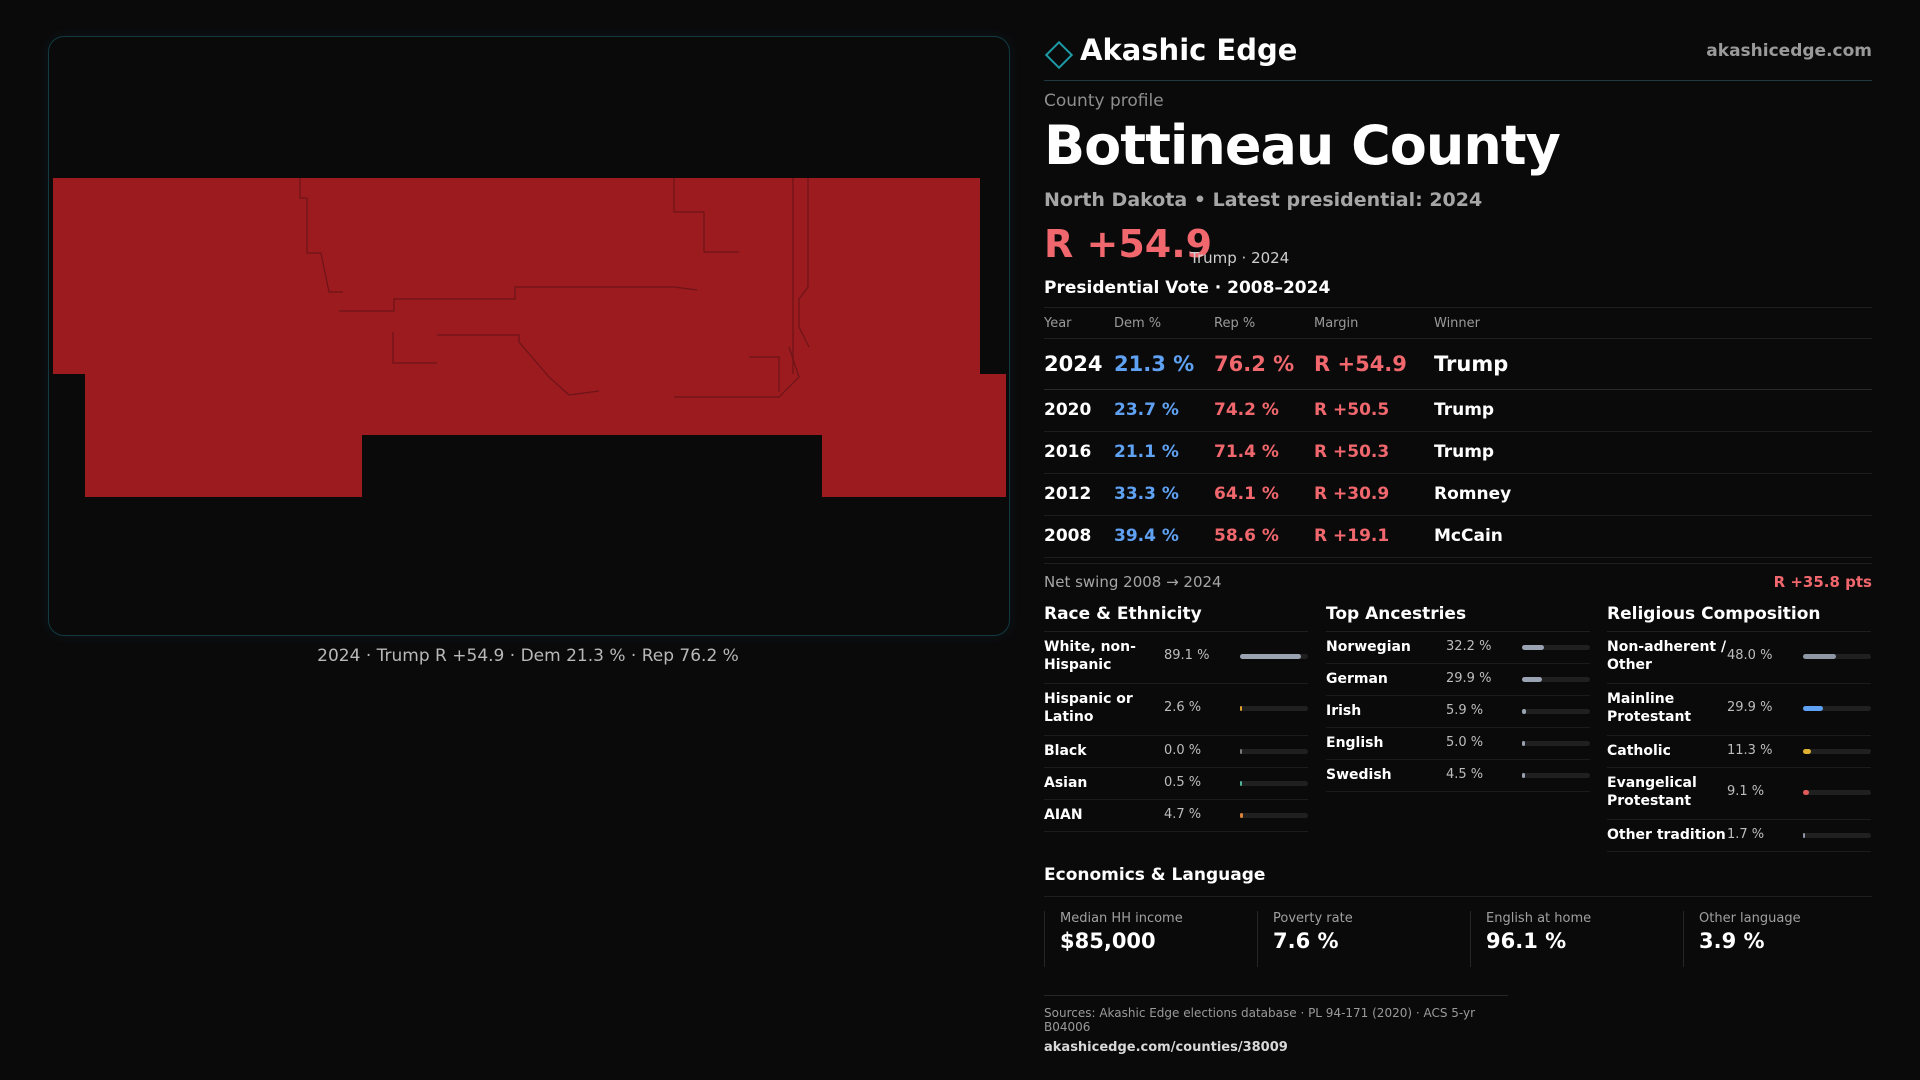  What do you see at coordinates (1360, 364) in the screenshot?
I see `vote-margin: R +54.9` at bounding box center [1360, 364].